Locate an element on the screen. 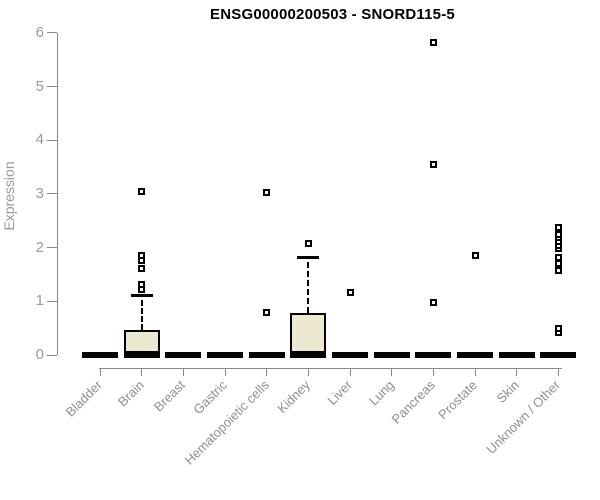  x-axis-line is located at coordinates (331, 368).